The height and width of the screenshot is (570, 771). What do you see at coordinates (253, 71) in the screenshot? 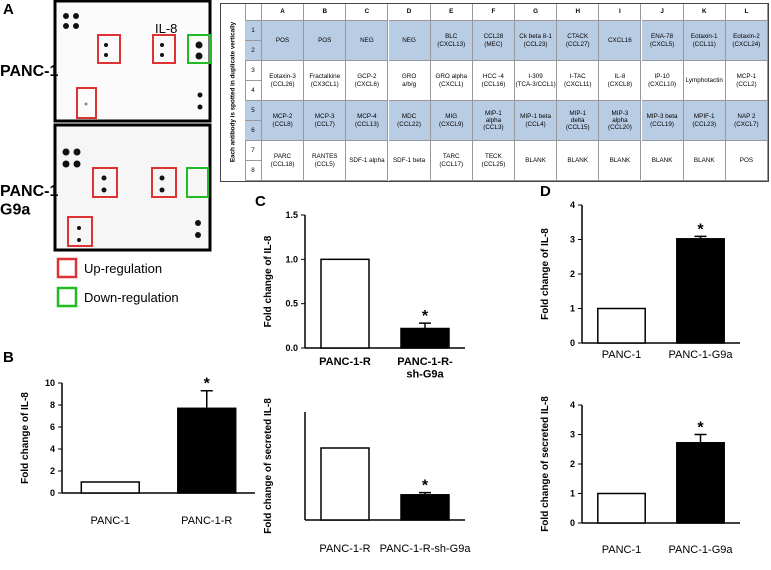
I see `row-number: 3` at bounding box center [253, 71].